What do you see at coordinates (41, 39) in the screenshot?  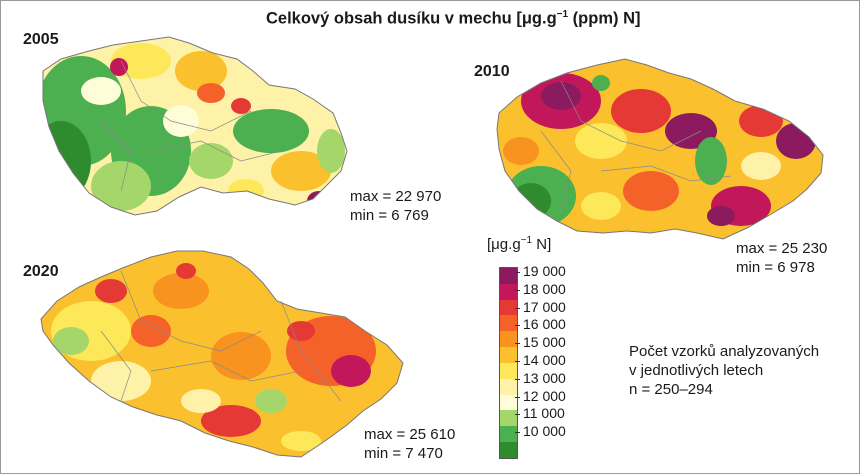 I see `year-label-2005: 2005` at bounding box center [41, 39].